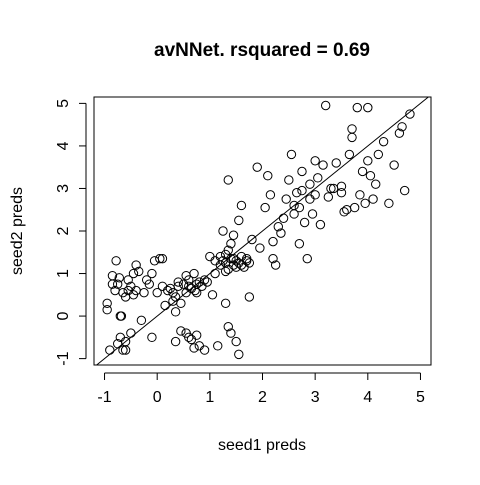 This screenshot has width=480, height=485. Describe the element at coordinates (262, 50) in the screenshot. I see `chart-title: avNNet. rsquared = 0.69` at that location.